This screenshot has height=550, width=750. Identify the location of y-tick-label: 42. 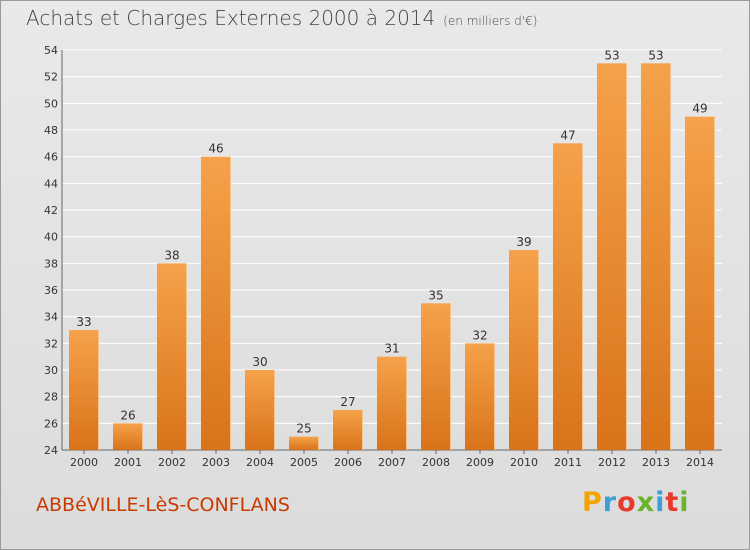
(51, 210).